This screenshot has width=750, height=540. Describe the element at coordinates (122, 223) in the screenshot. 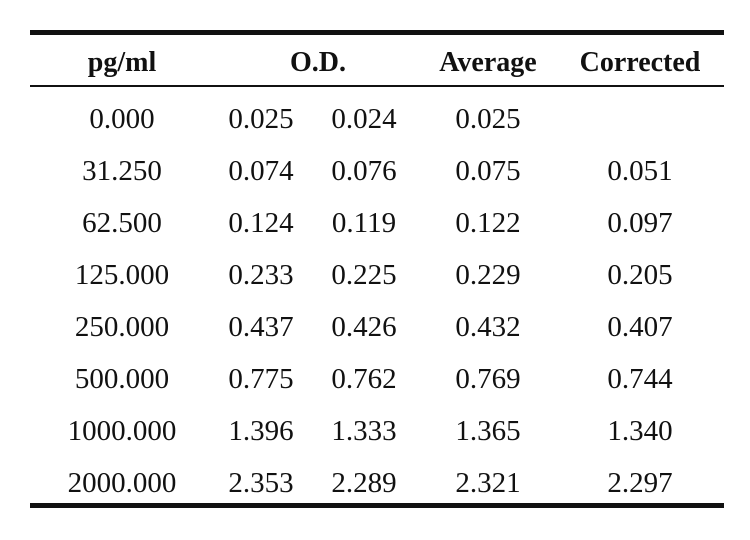

I see `cell-concentration: 62.500` at that location.